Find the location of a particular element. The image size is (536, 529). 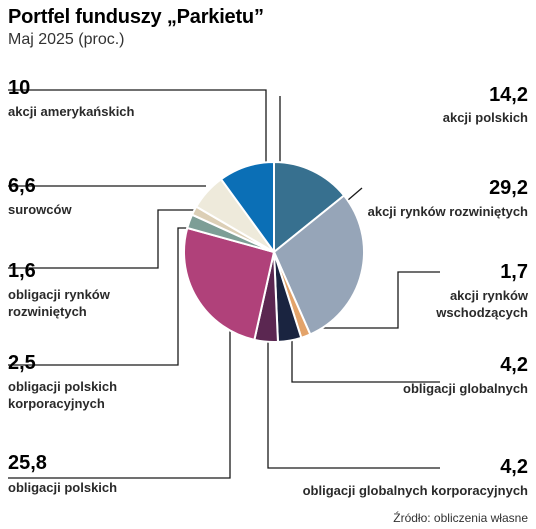

chart-title: Portfel funduszy „Parkietu” is located at coordinates (136, 17).